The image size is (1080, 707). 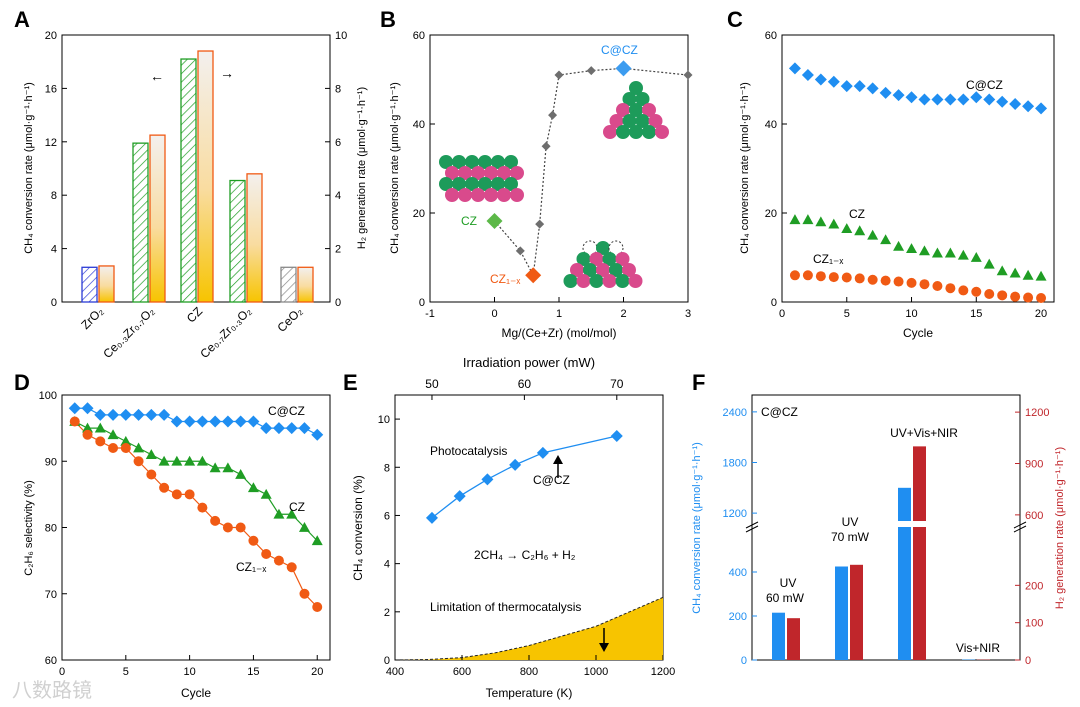 I want to click on panel-e-reaction: 2CH₄ → C₂H₆ + H₂, so click(x=525, y=555).